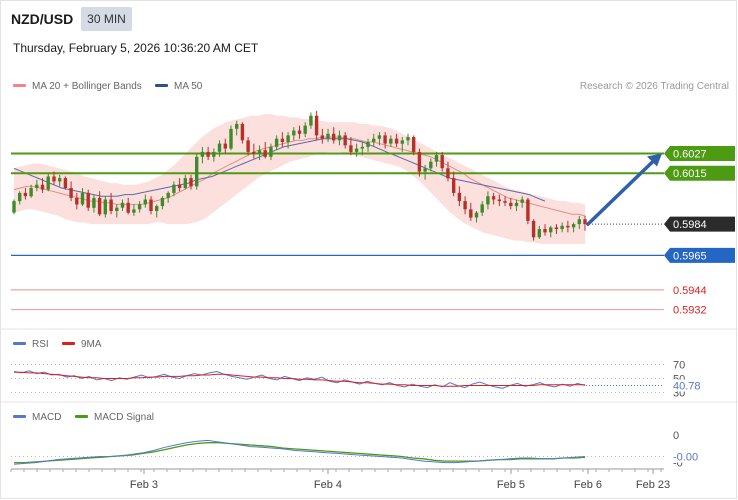 This screenshot has width=738, height=500. Describe the element at coordinates (19, 343) in the screenshot. I see `rsi-swatch` at that location.